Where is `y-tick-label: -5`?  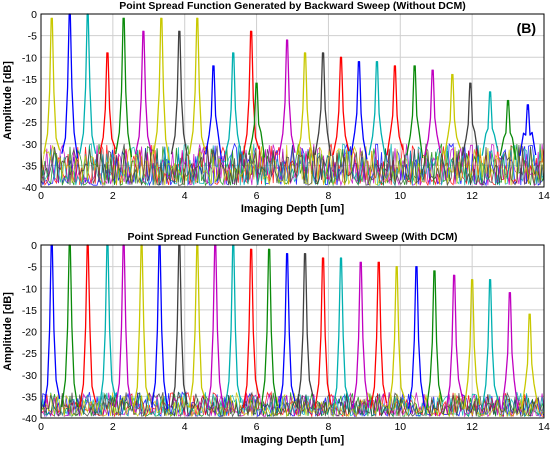
y-tick-label: -5 is located at coordinates (32, 37).